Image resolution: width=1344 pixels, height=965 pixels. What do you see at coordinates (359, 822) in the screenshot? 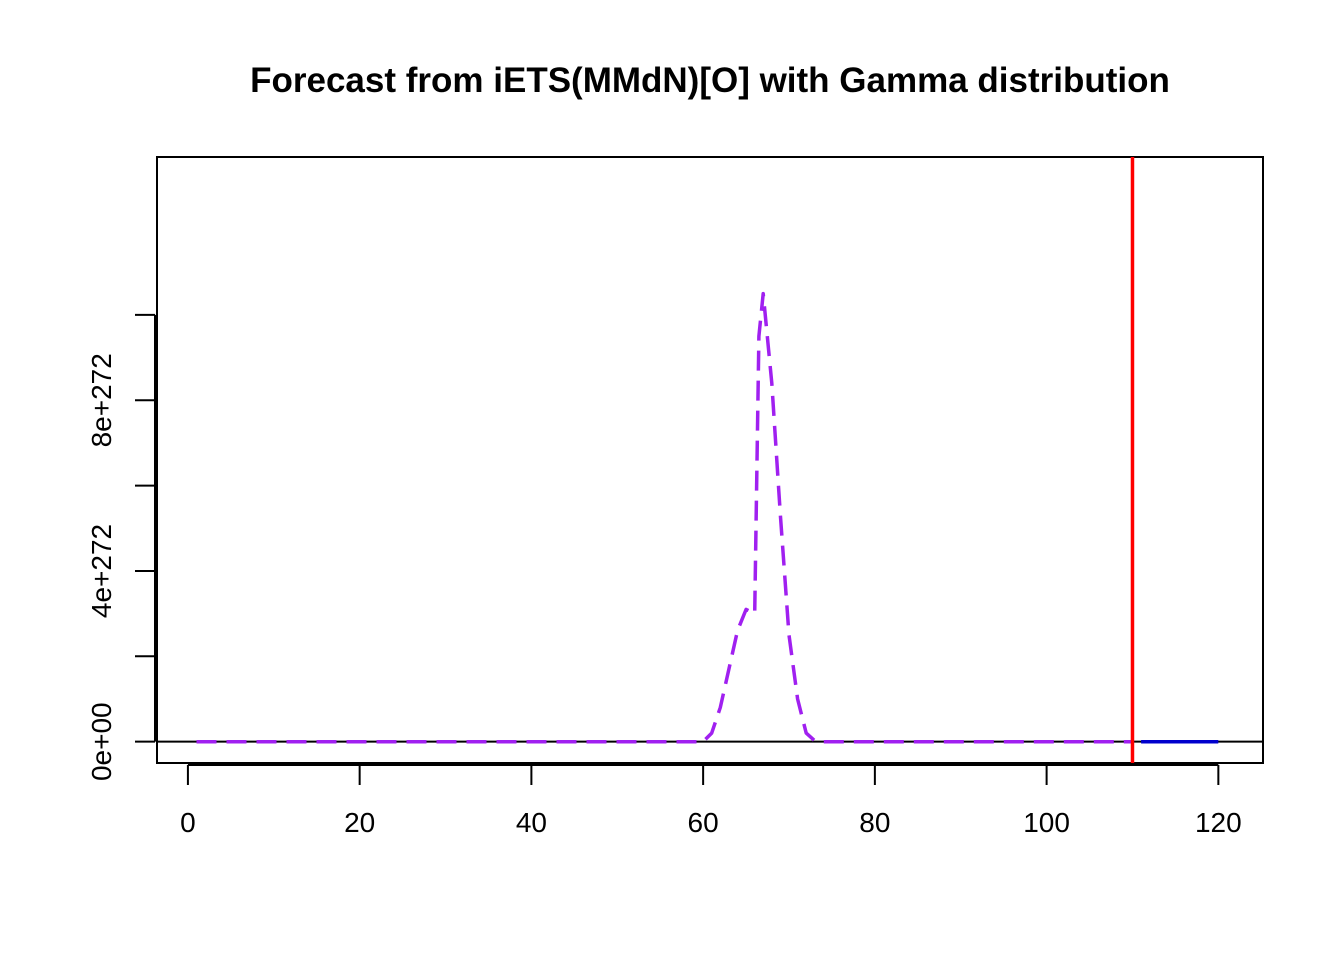
I see `x-tick-label-20: 20` at bounding box center [359, 822].